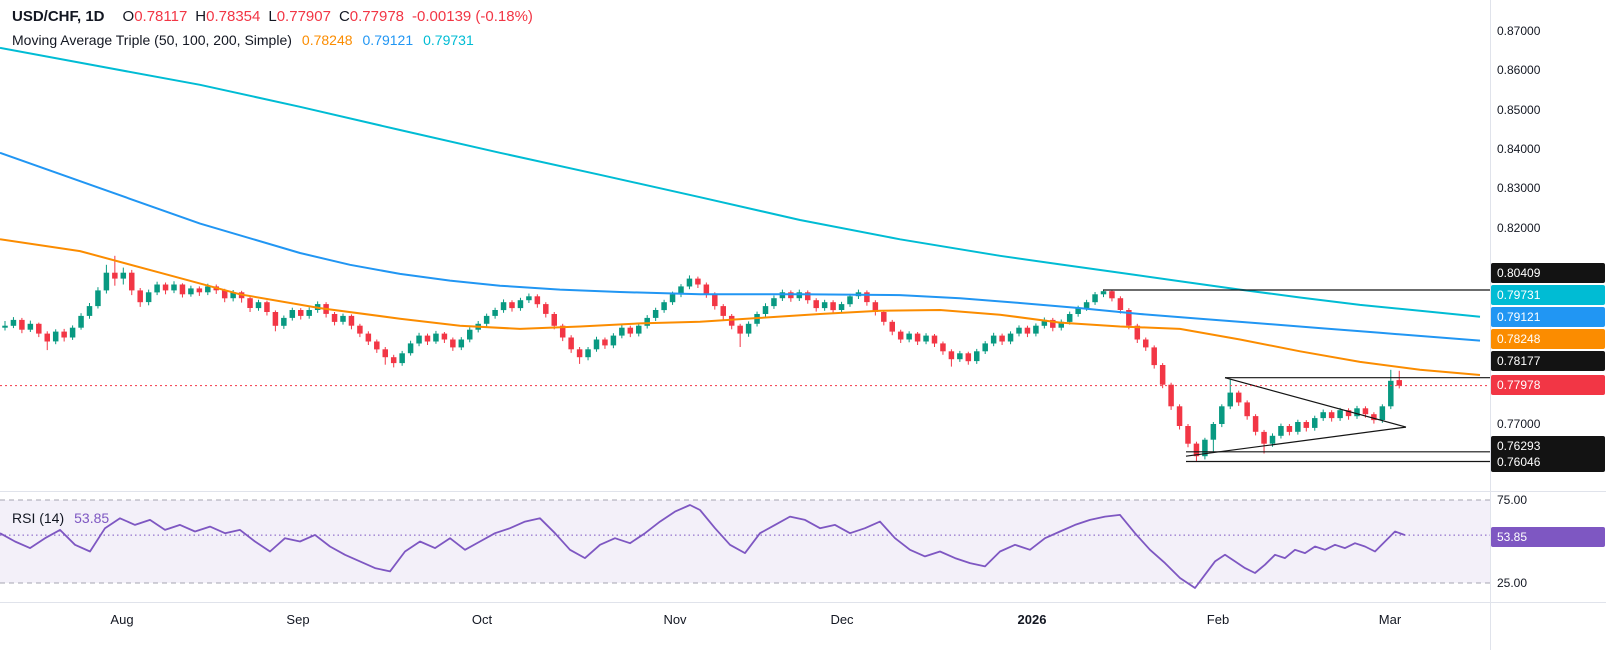 This screenshot has width=1606, height=650. What do you see at coordinates (303, 16) in the screenshot?
I see `low-value: 0.77907` at bounding box center [303, 16].